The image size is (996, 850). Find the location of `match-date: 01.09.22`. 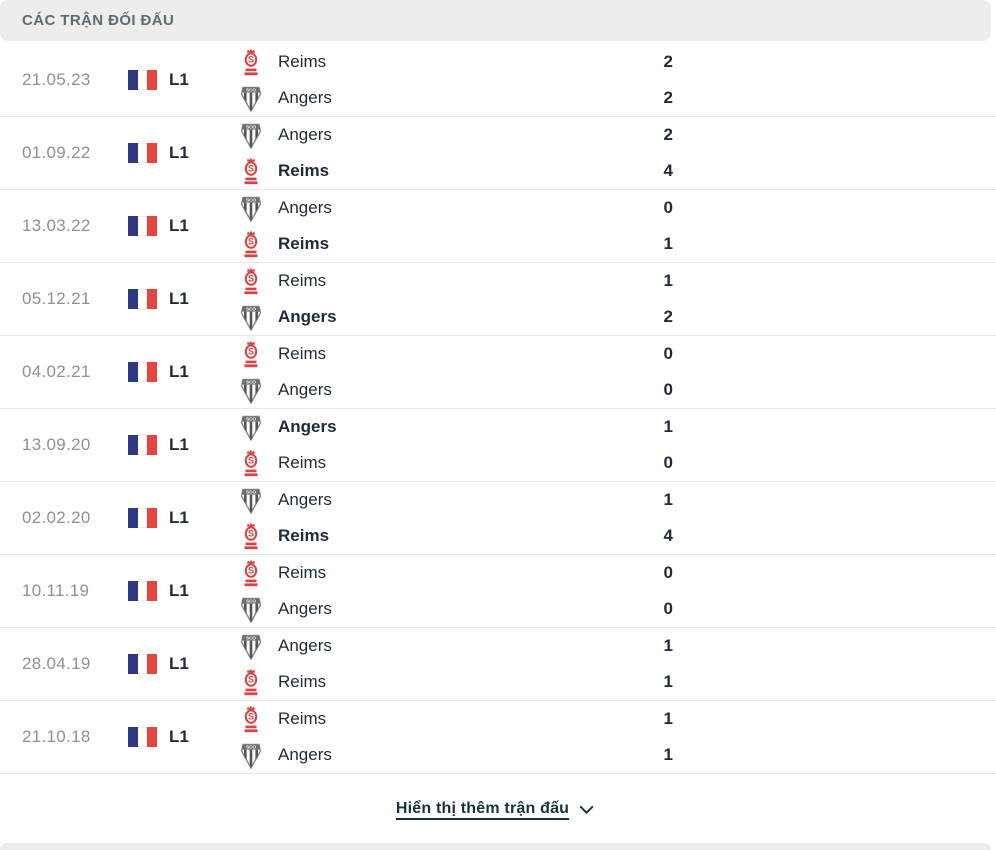

match-date: 01.09.22 is located at coordinates (56, 152).